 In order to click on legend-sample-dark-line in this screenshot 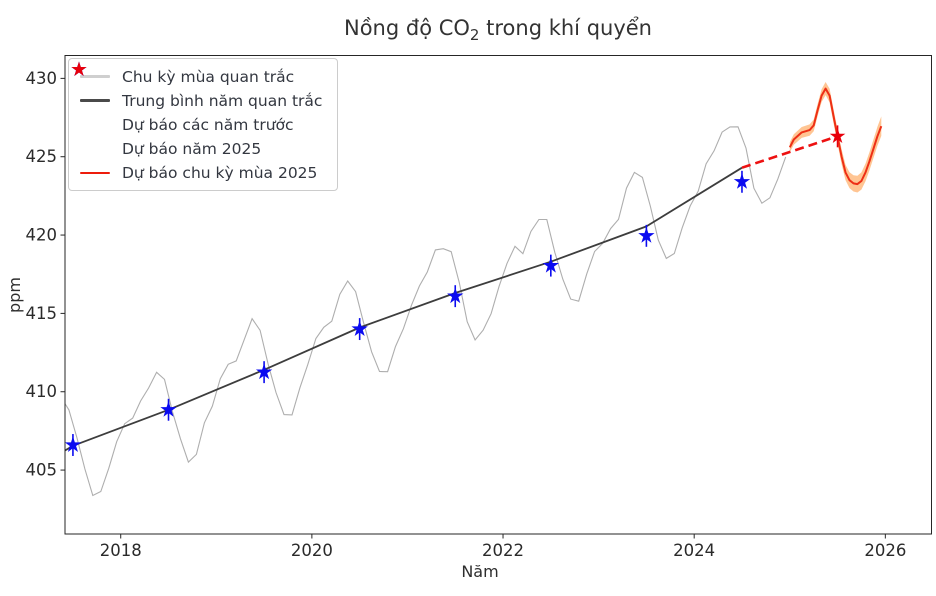, I will do `click(95, 100)`.